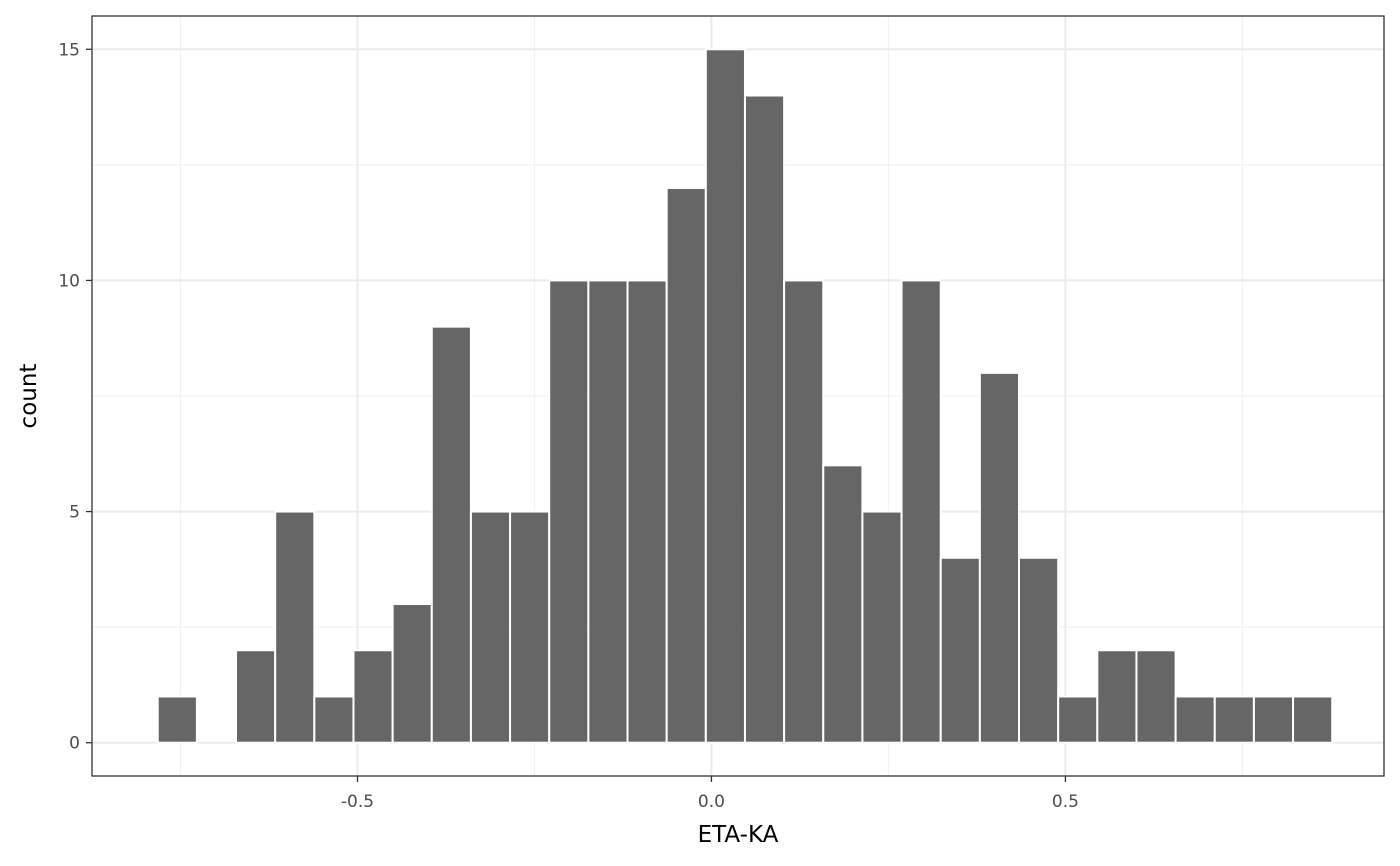 This screenshot has height=866, width=1400. I want to click on y-axis-ticks: 0 5 10 15, so click(75, 397).